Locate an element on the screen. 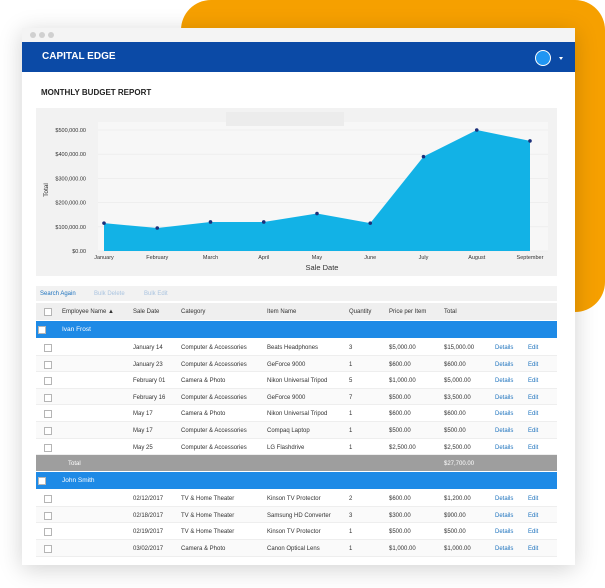  brand: CAPITAL EDGE is located at coordinates (79, 56).